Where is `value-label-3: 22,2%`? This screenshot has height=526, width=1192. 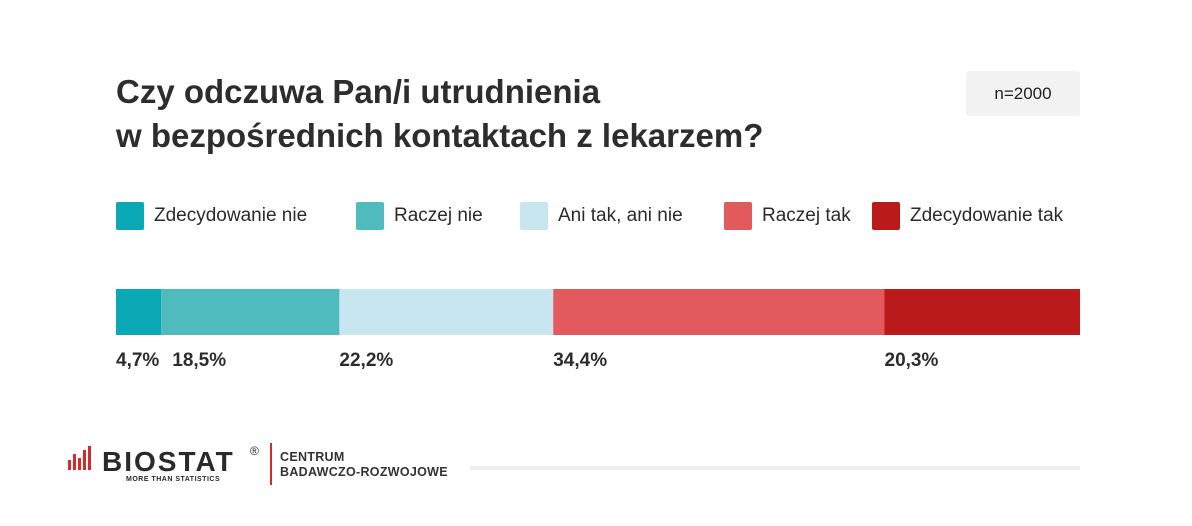
value-label-3: 22,2% is located at coordinates (366, 360).